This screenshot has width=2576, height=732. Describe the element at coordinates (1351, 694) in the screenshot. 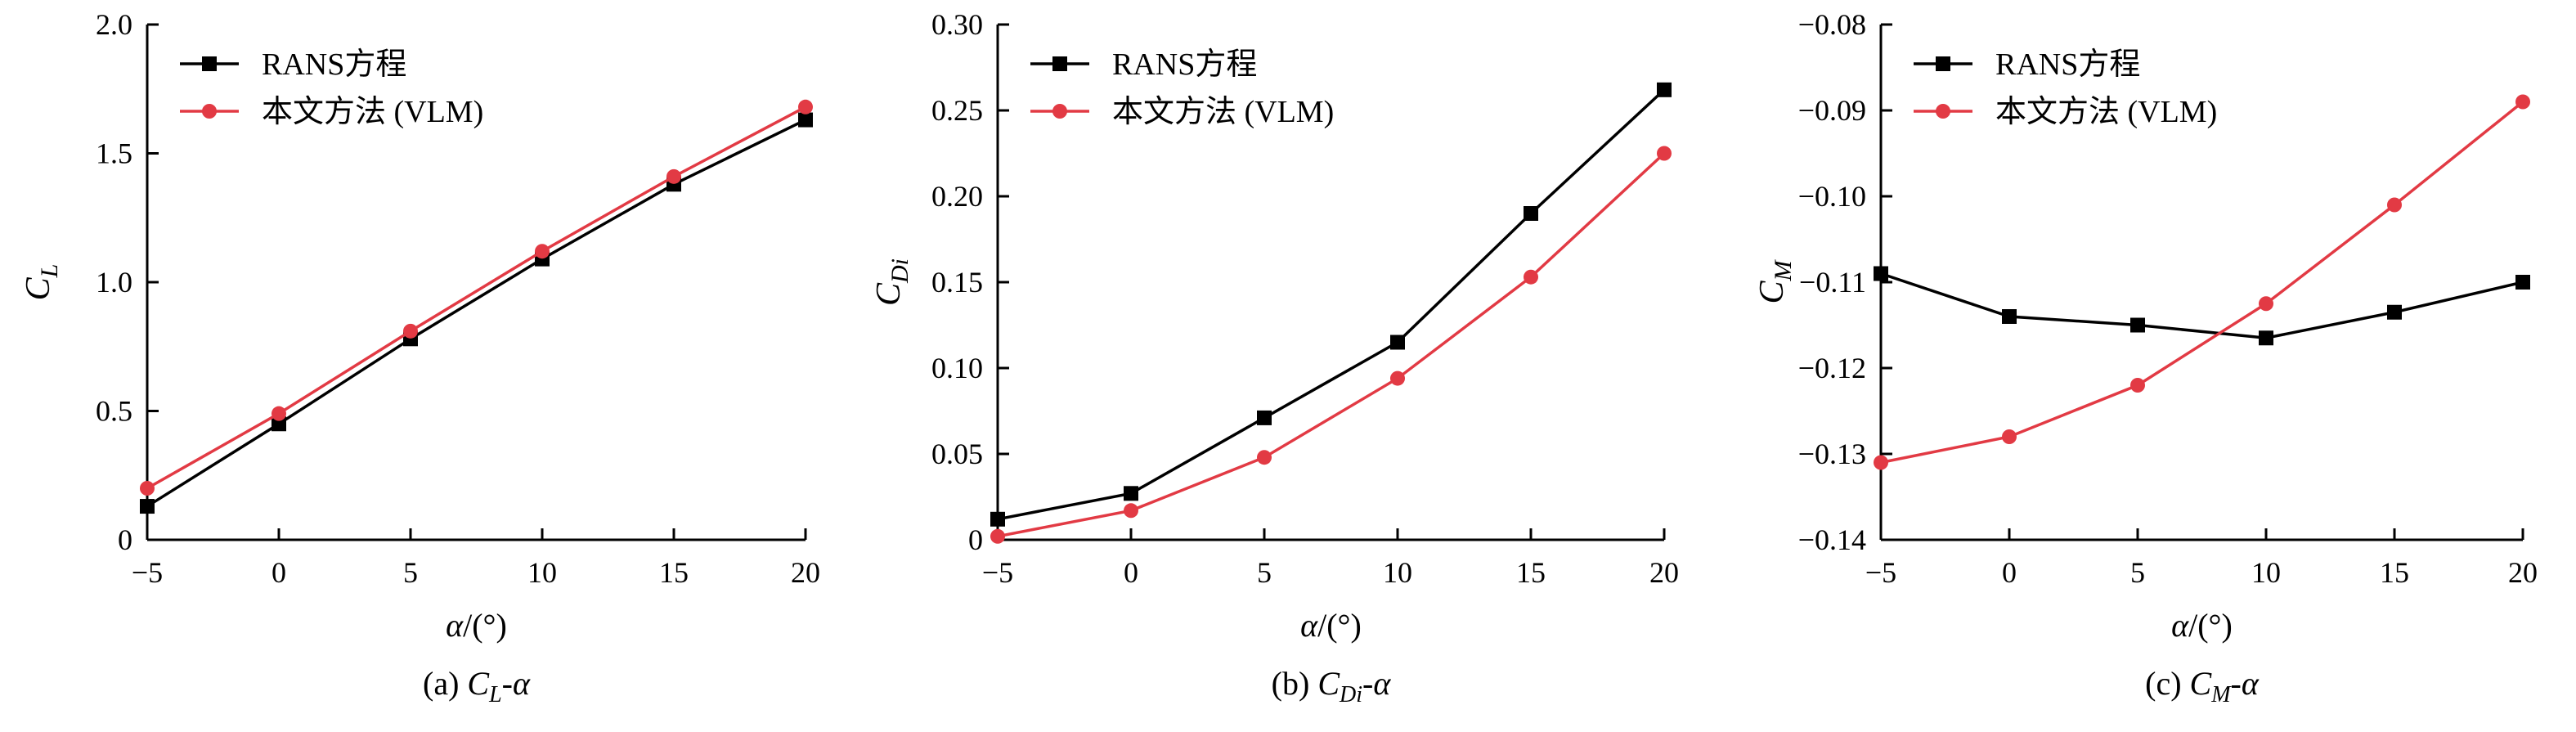

I see `caption-text: Di` at that location.